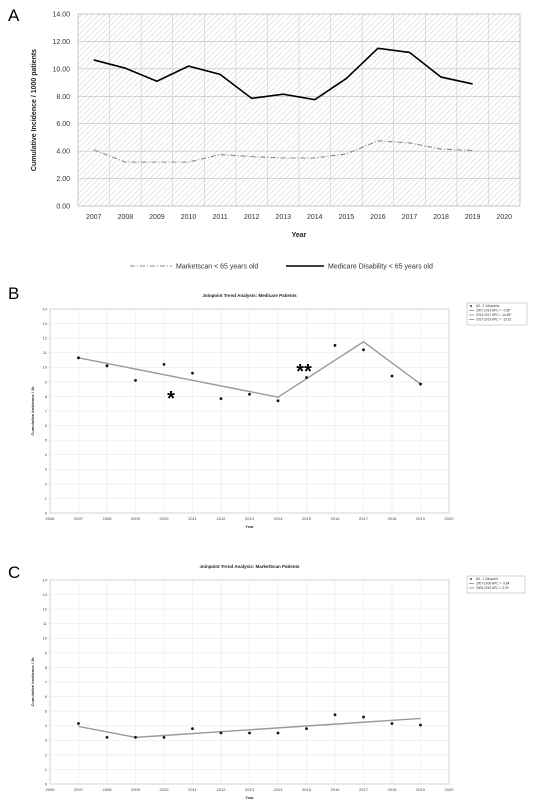 The width and height of the screenshot is (538, 806). Describe the element at coordinates (45, 352) in the screenshot. I see `y-tick-label-b: 11` at that location.